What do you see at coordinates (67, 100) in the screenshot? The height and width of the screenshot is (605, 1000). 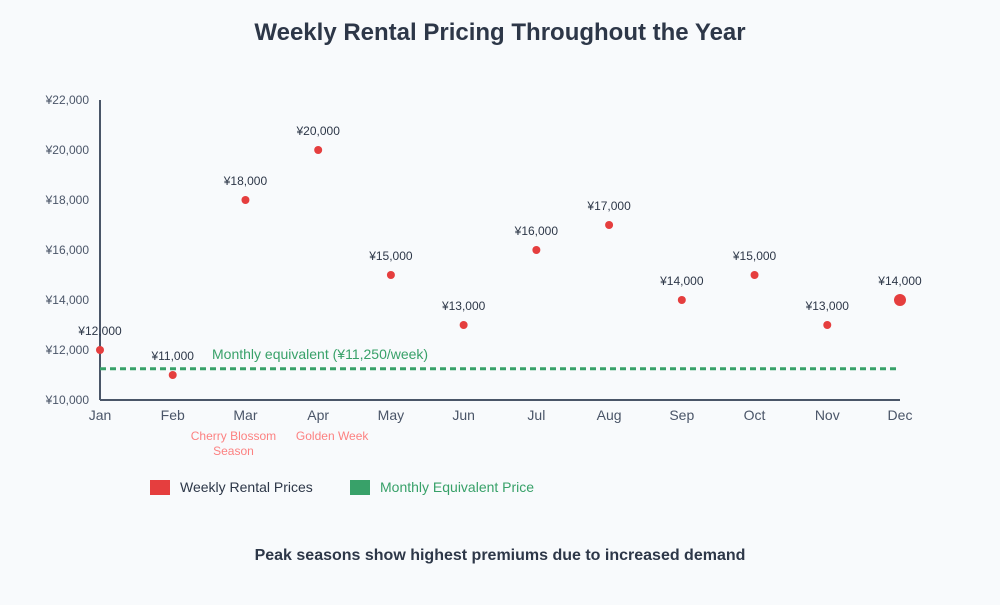 I see `y-tick-label: ¥22,000` at bounding box center [67, 100].